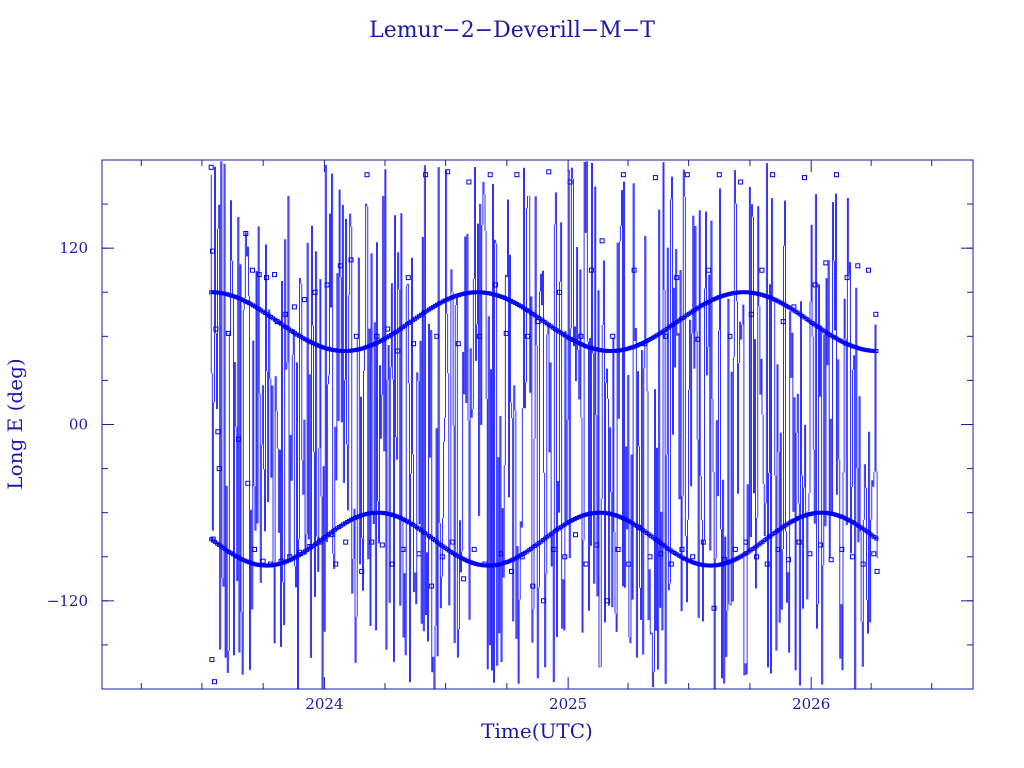 The width and height of the screenshot is (1024, 768). I want to click on y-axis-label: Long E (deg), so click(15, 423).